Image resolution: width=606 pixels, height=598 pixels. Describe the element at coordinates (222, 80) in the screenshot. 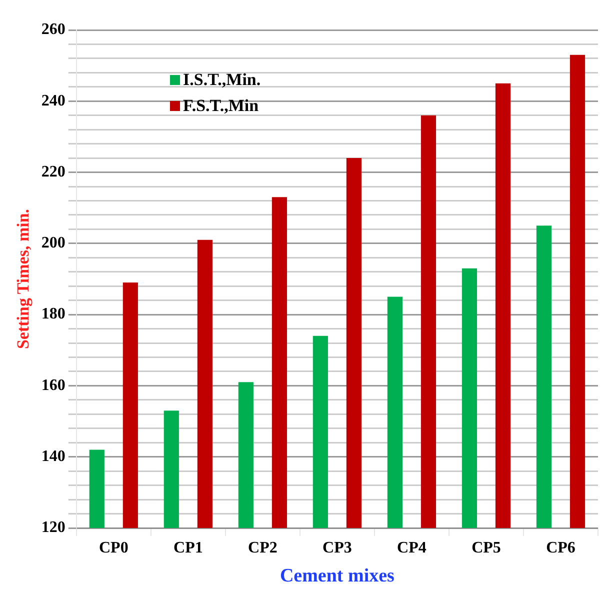

I see `legend-label: I.S.T.,Min.` at that location.